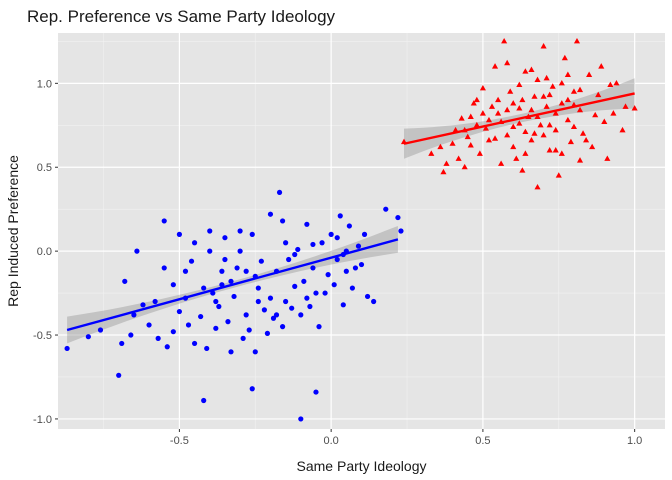 The image size is (672, 480). Describe the element at coordinates (44, 84) in the screenshot. I see `y-tick-label: 1.0` at that location.